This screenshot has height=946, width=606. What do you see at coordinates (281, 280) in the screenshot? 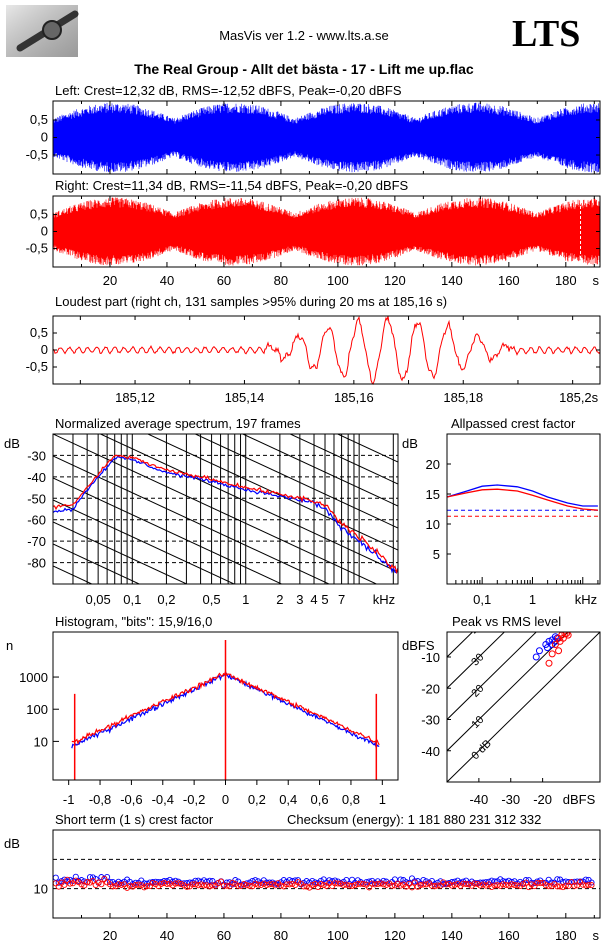
I see `x-tick-label: 80` at bounding box center [281, 280].